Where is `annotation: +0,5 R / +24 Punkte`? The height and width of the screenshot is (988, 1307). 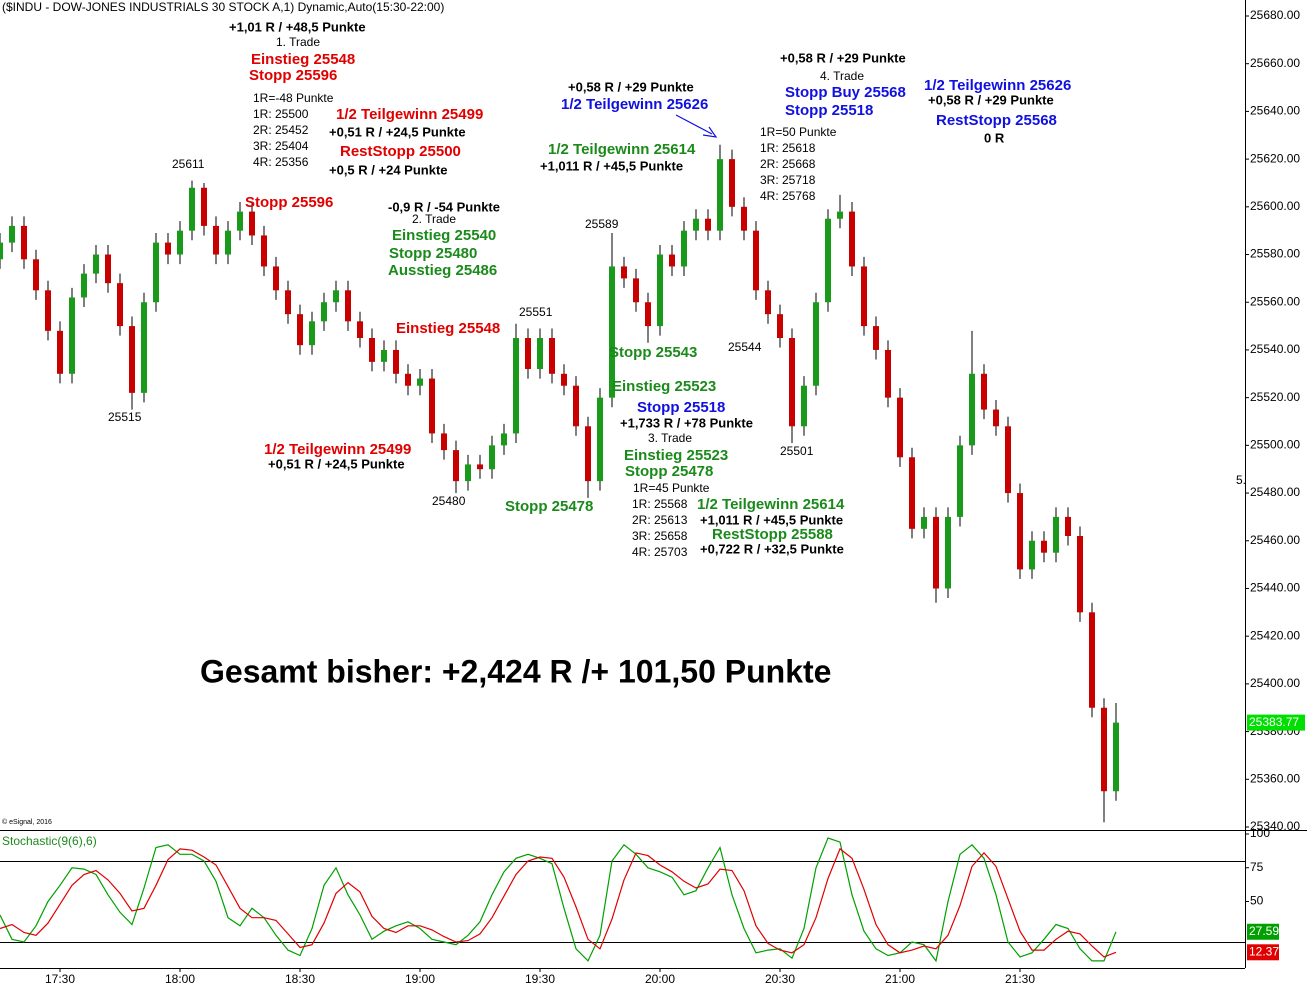
annotation: +0,5 R / +24 Punkte is located at coordinates (388, 169).